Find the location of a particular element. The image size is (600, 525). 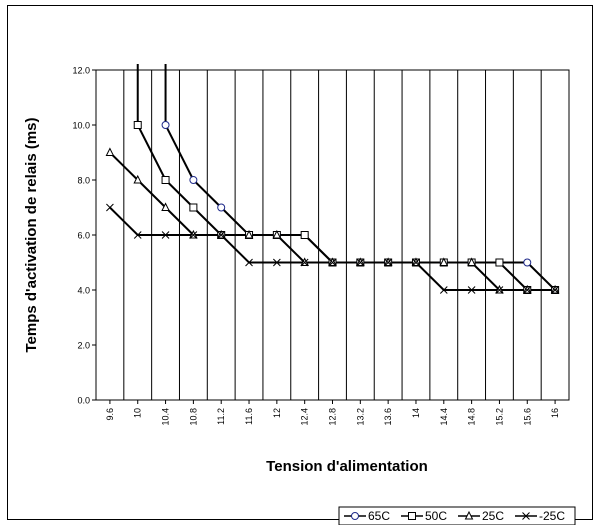

legend-label: 50C is located at coordinates (436, 516).